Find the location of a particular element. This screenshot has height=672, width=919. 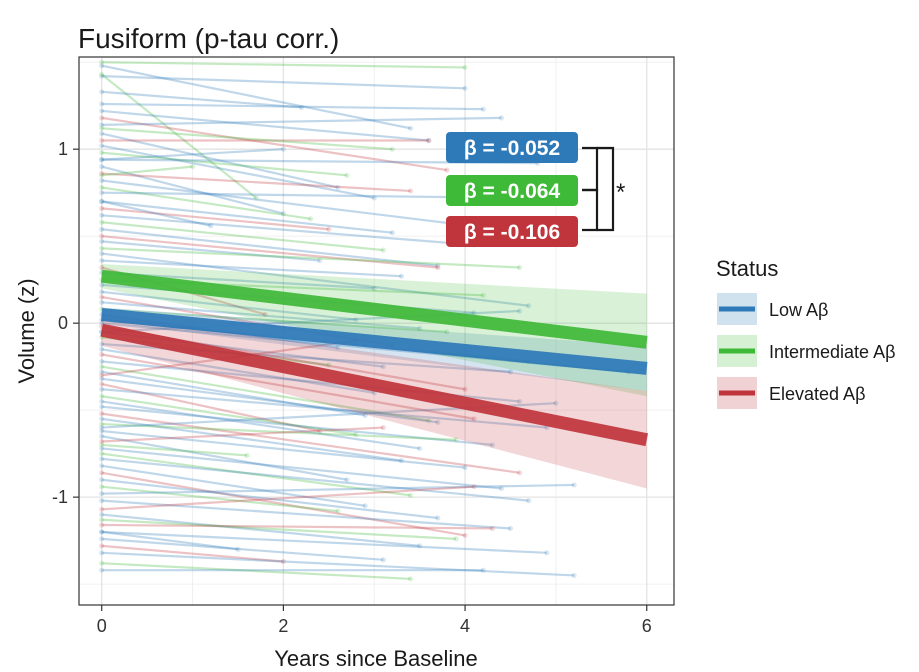

x-tick-label: 4 is located at coordinates (465, 626).